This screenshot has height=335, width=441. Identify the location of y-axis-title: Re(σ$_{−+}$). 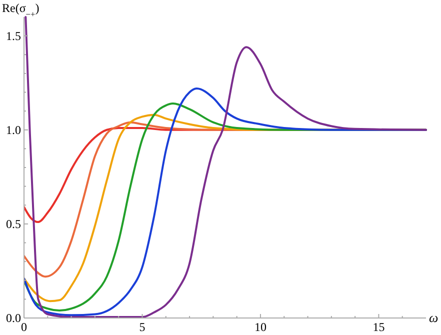
(21, 9).